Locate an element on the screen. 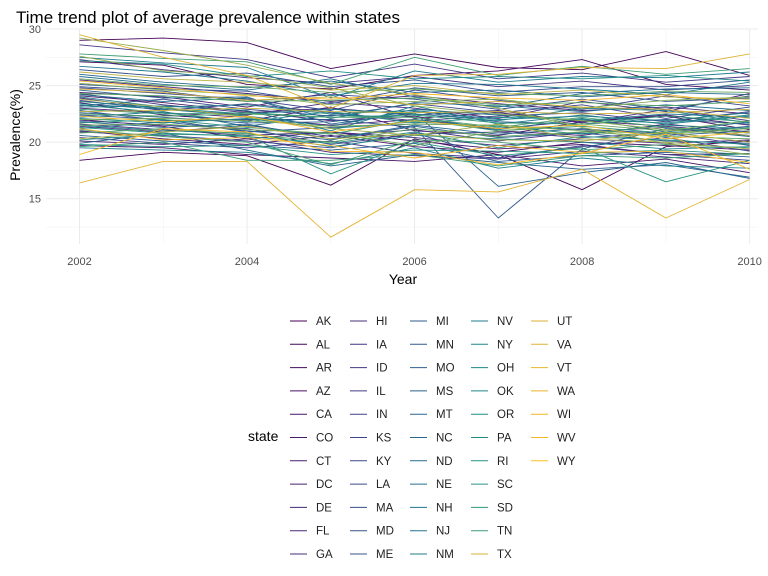  legend-label-UT: UT is located at coordinates (564, 322).